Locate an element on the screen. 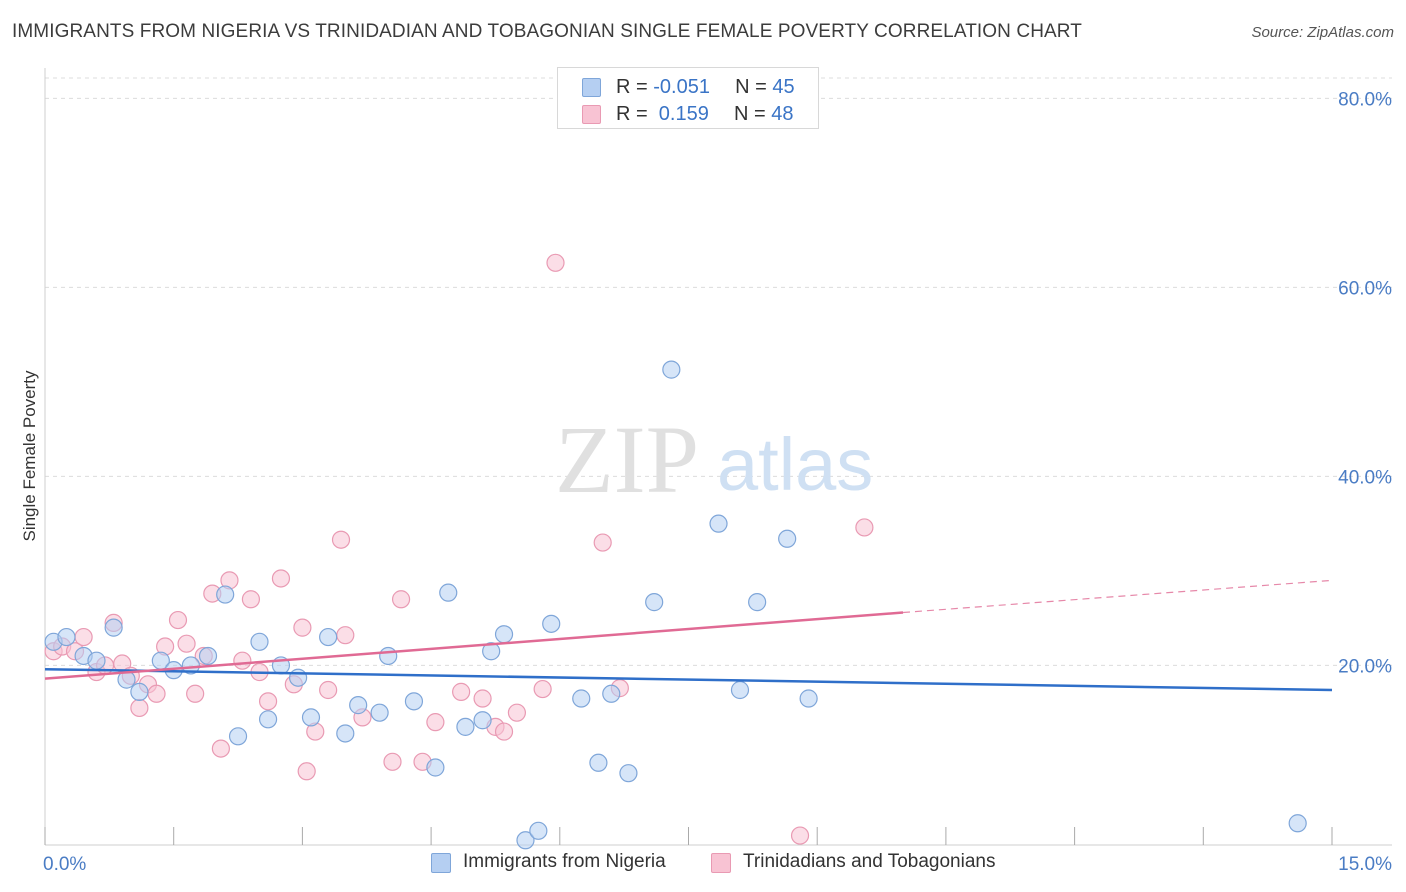  nigeria-trend-line is located at coordinates (688, 679).